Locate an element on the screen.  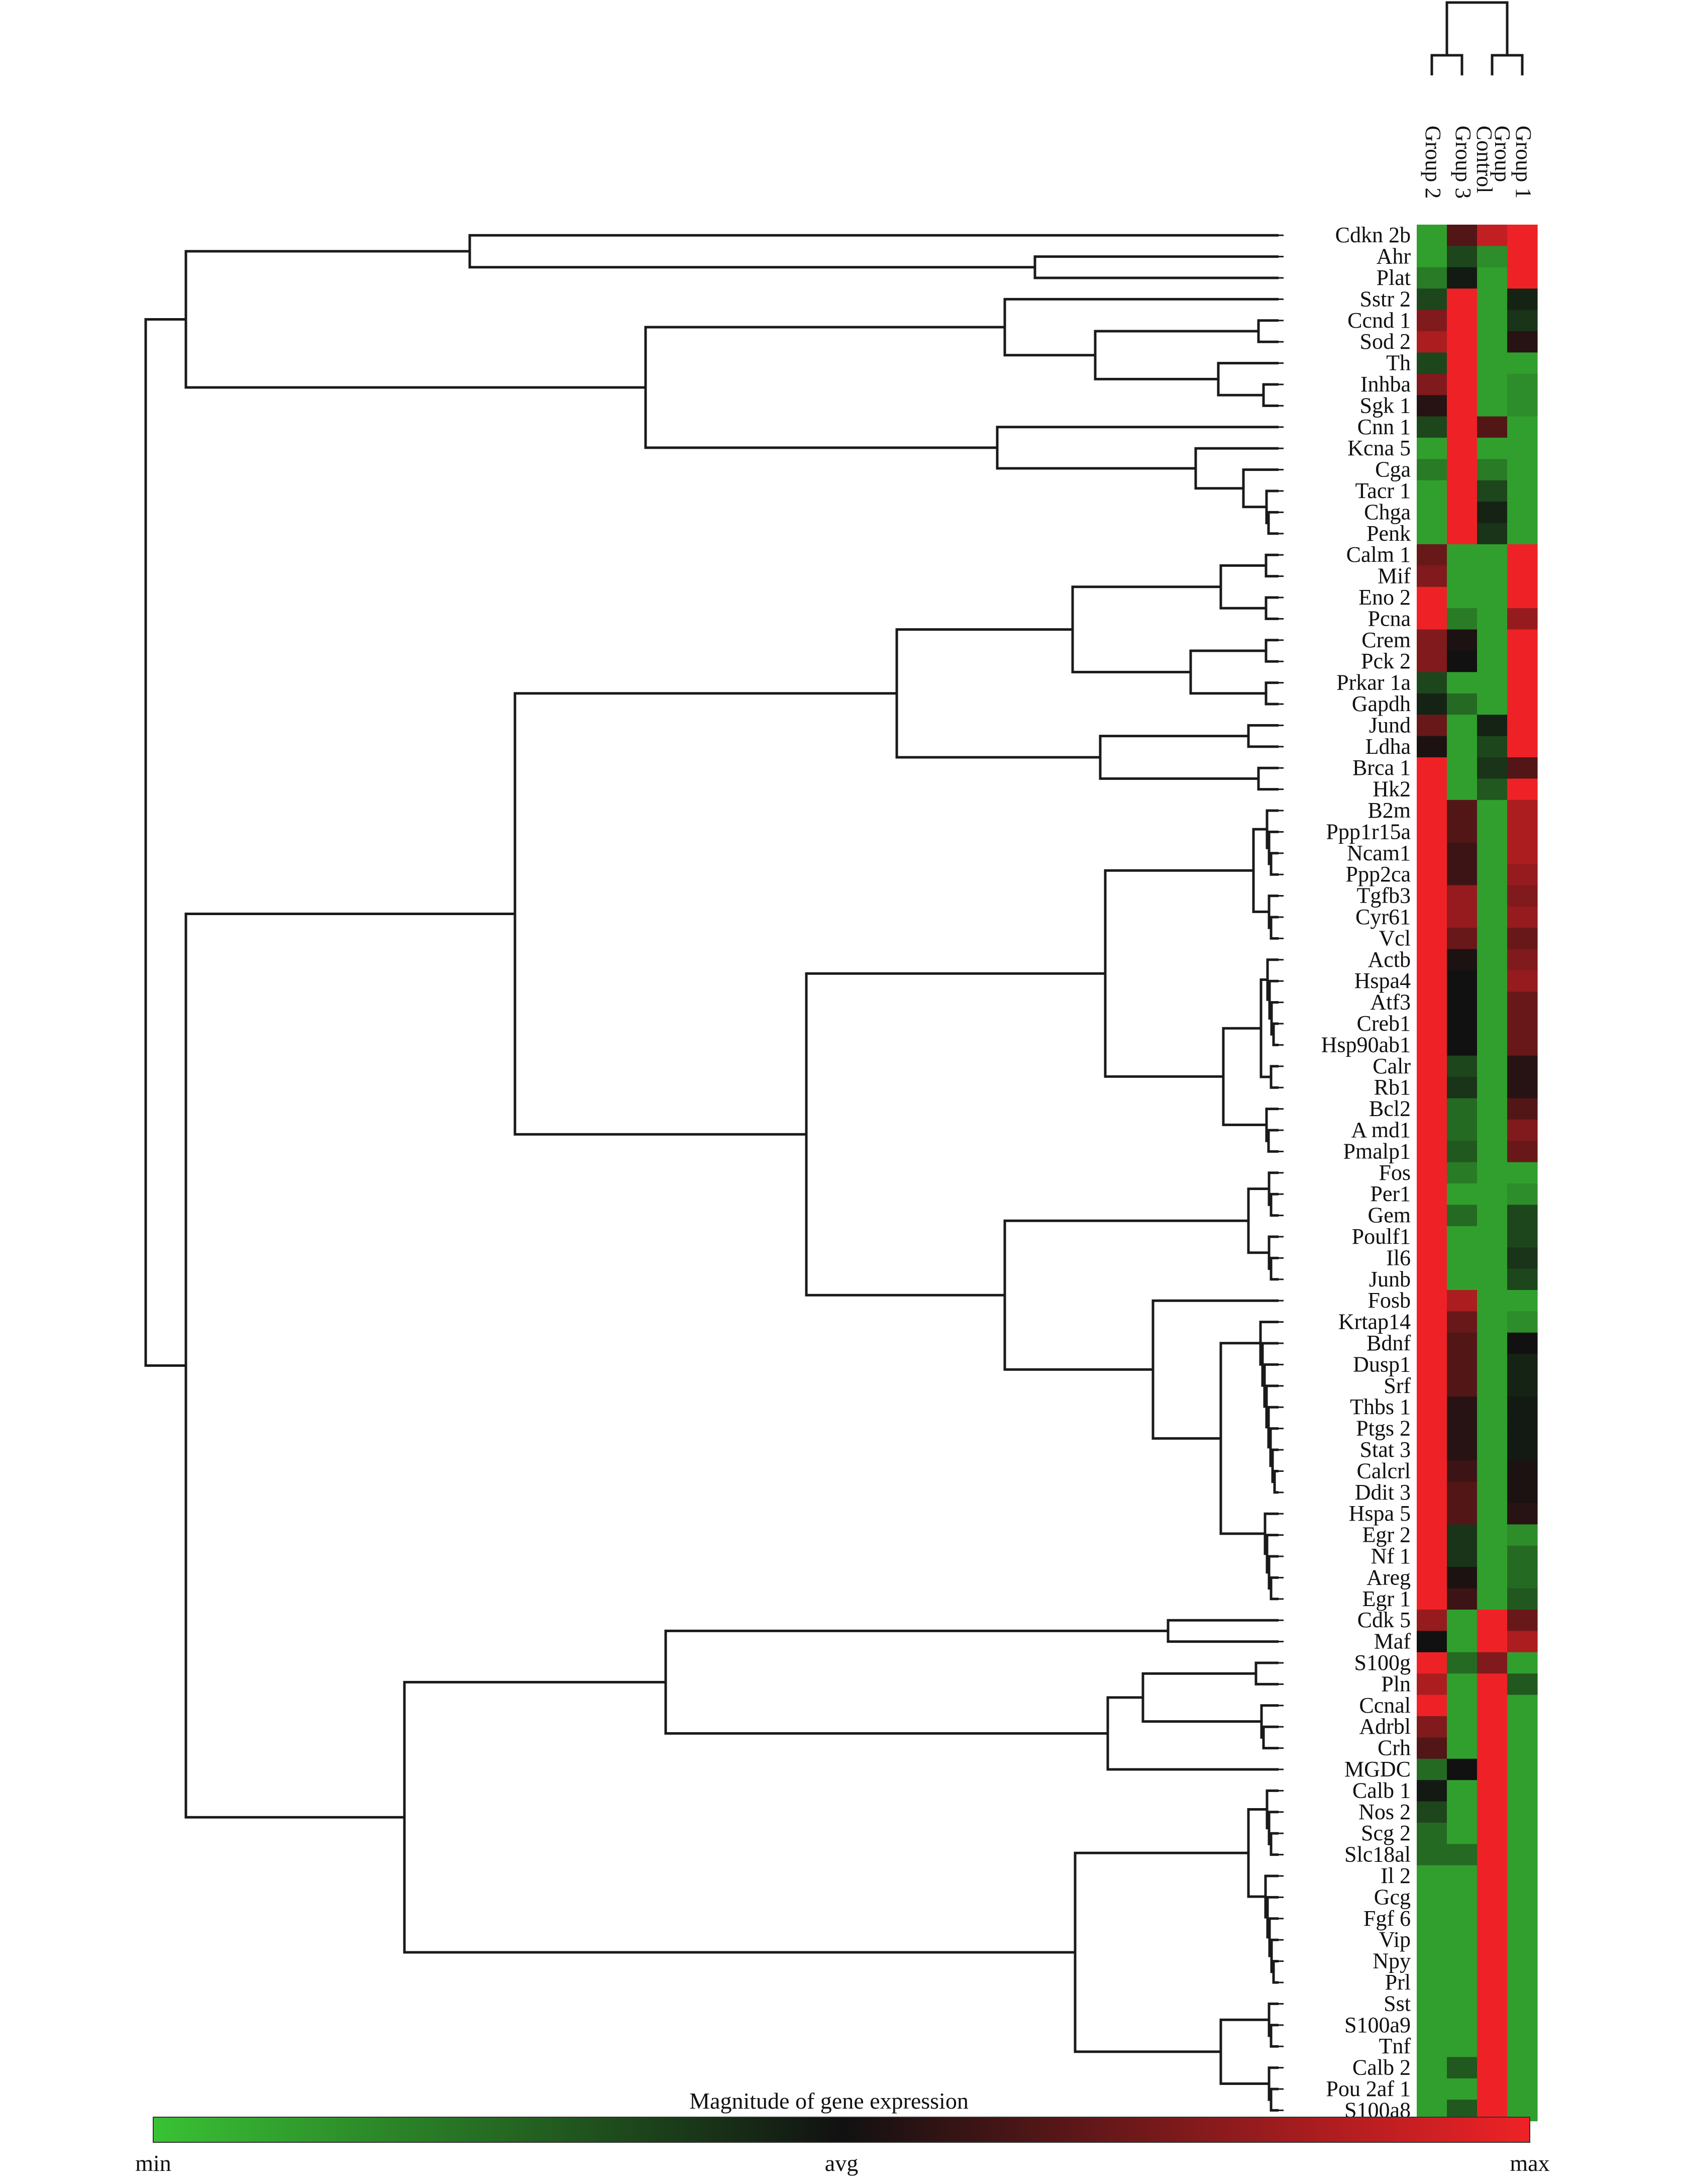
cell-ccnal-control-group is located at coordinates (1492, 1706).